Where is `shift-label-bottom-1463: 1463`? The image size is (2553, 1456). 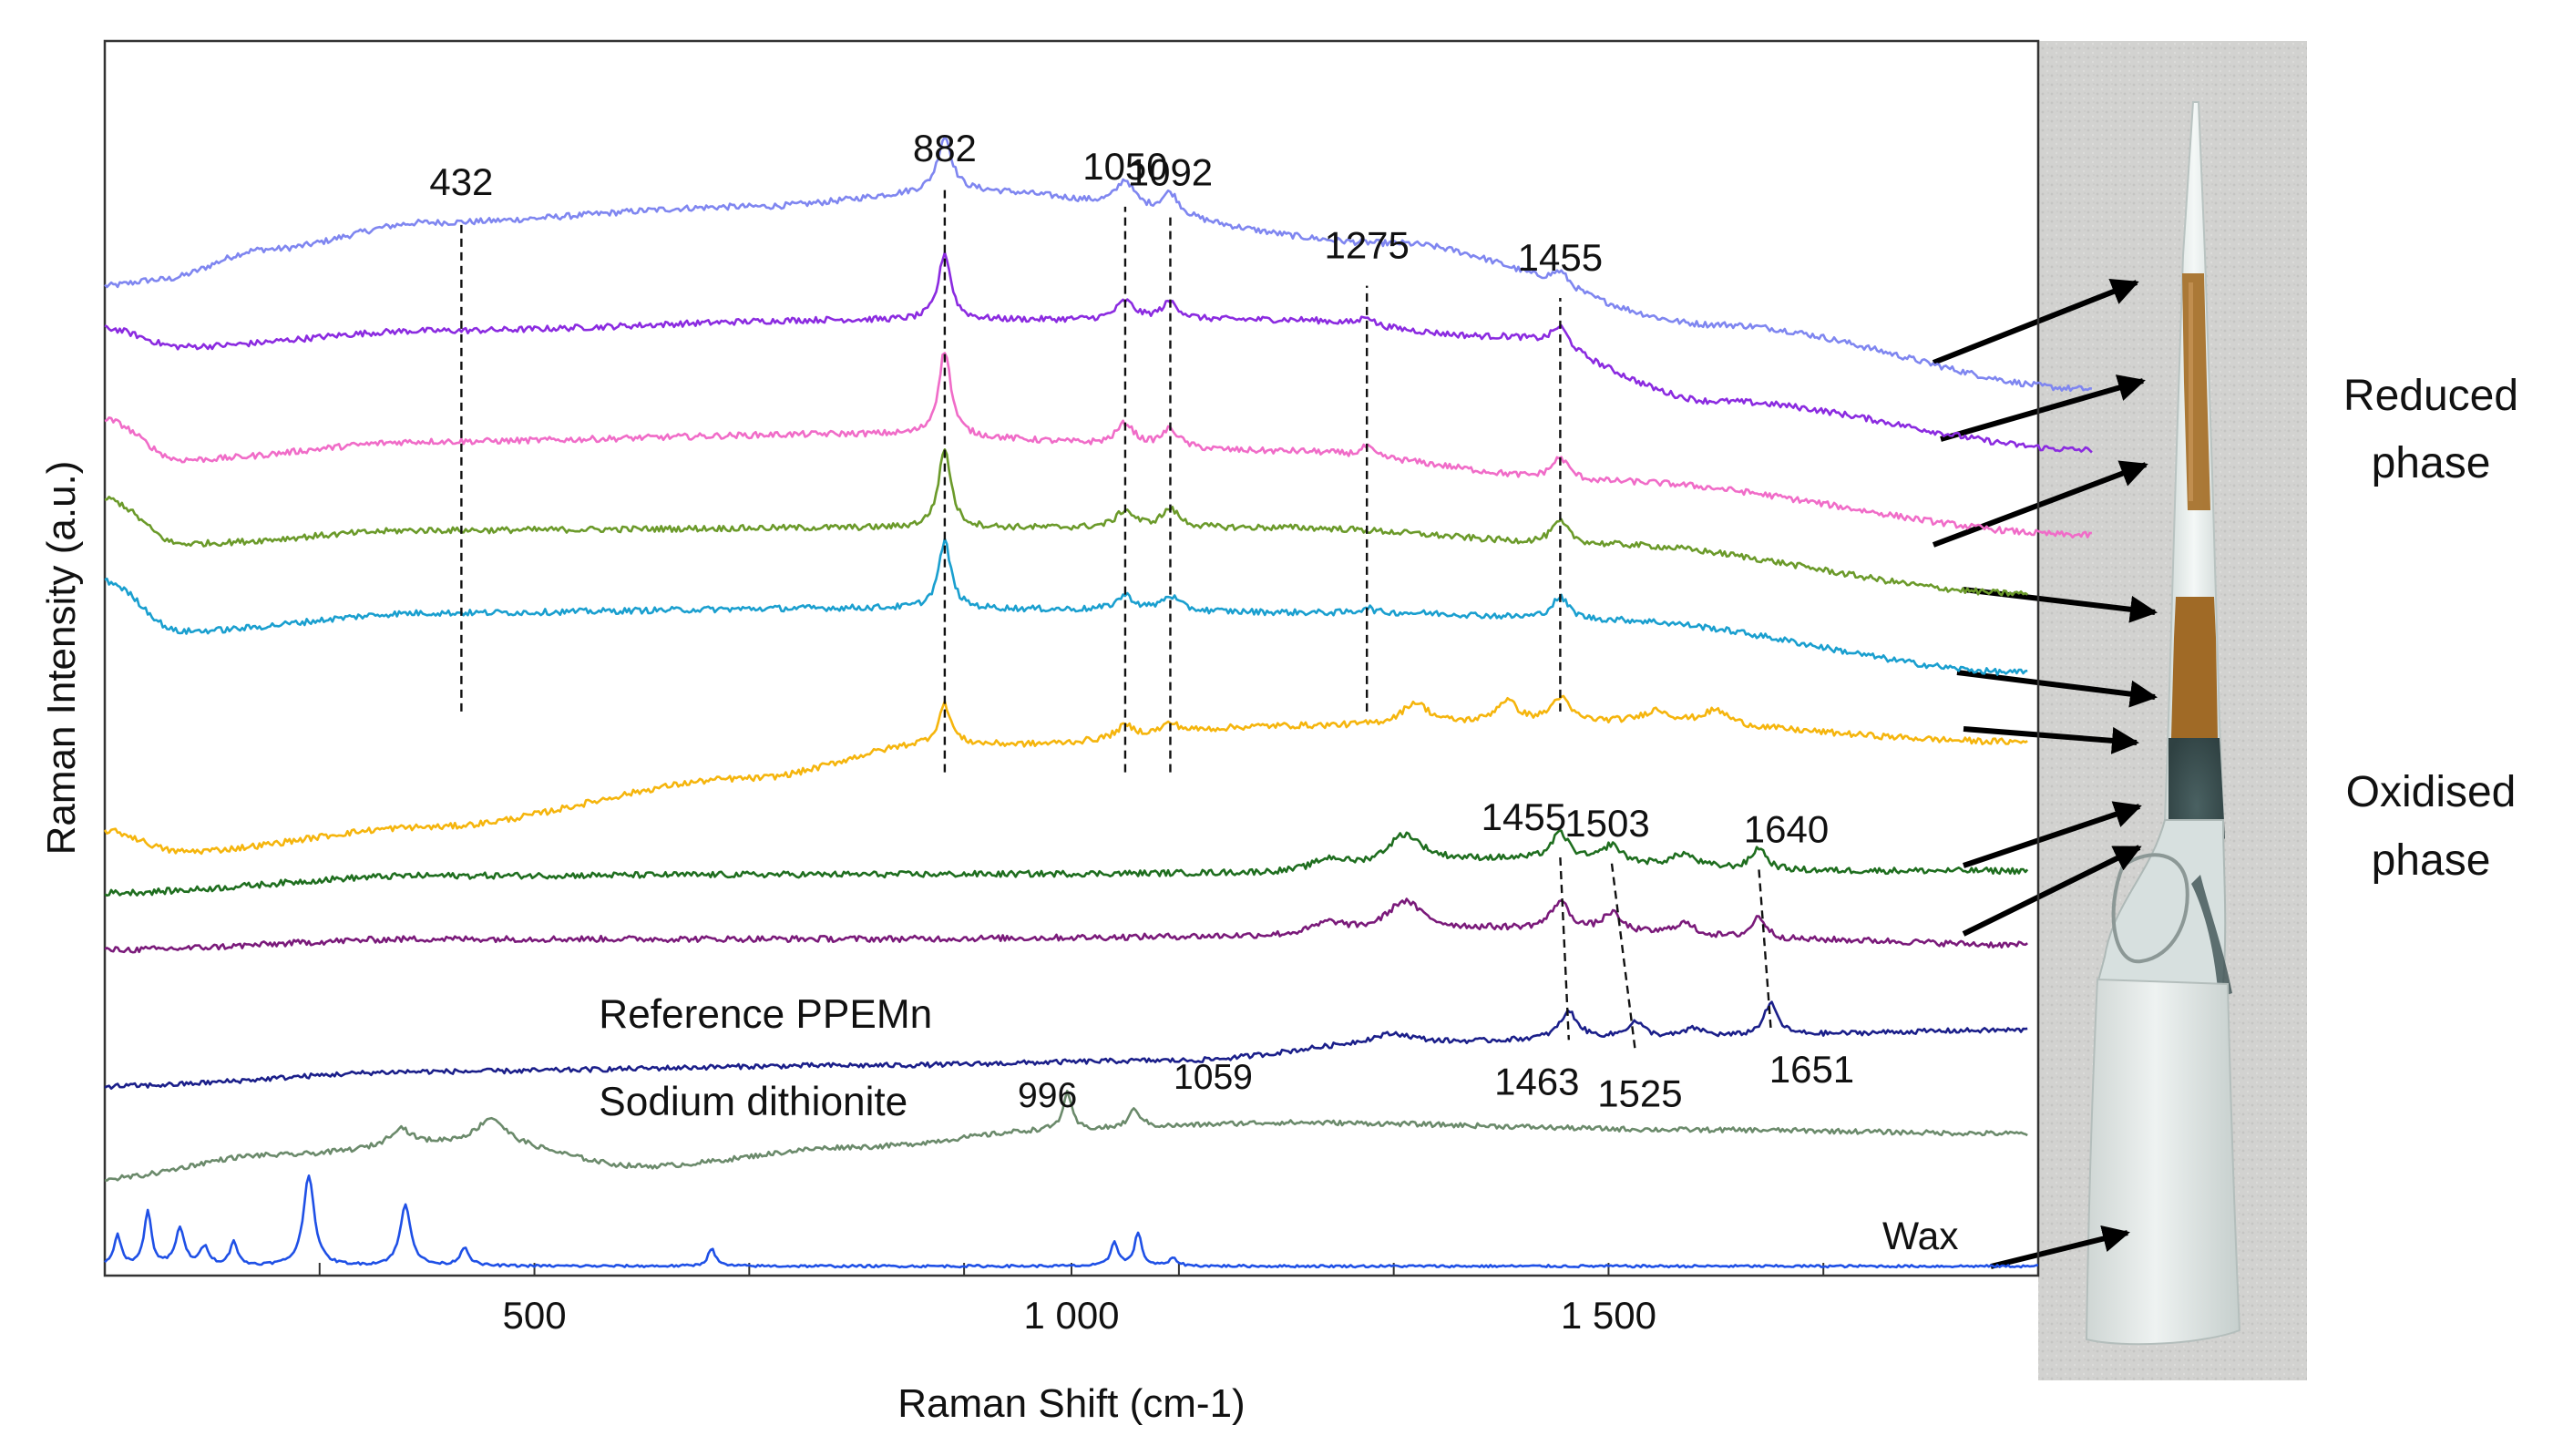
shift-label-bottom-1463: 1463 is located at coordinates (1537, 1081).